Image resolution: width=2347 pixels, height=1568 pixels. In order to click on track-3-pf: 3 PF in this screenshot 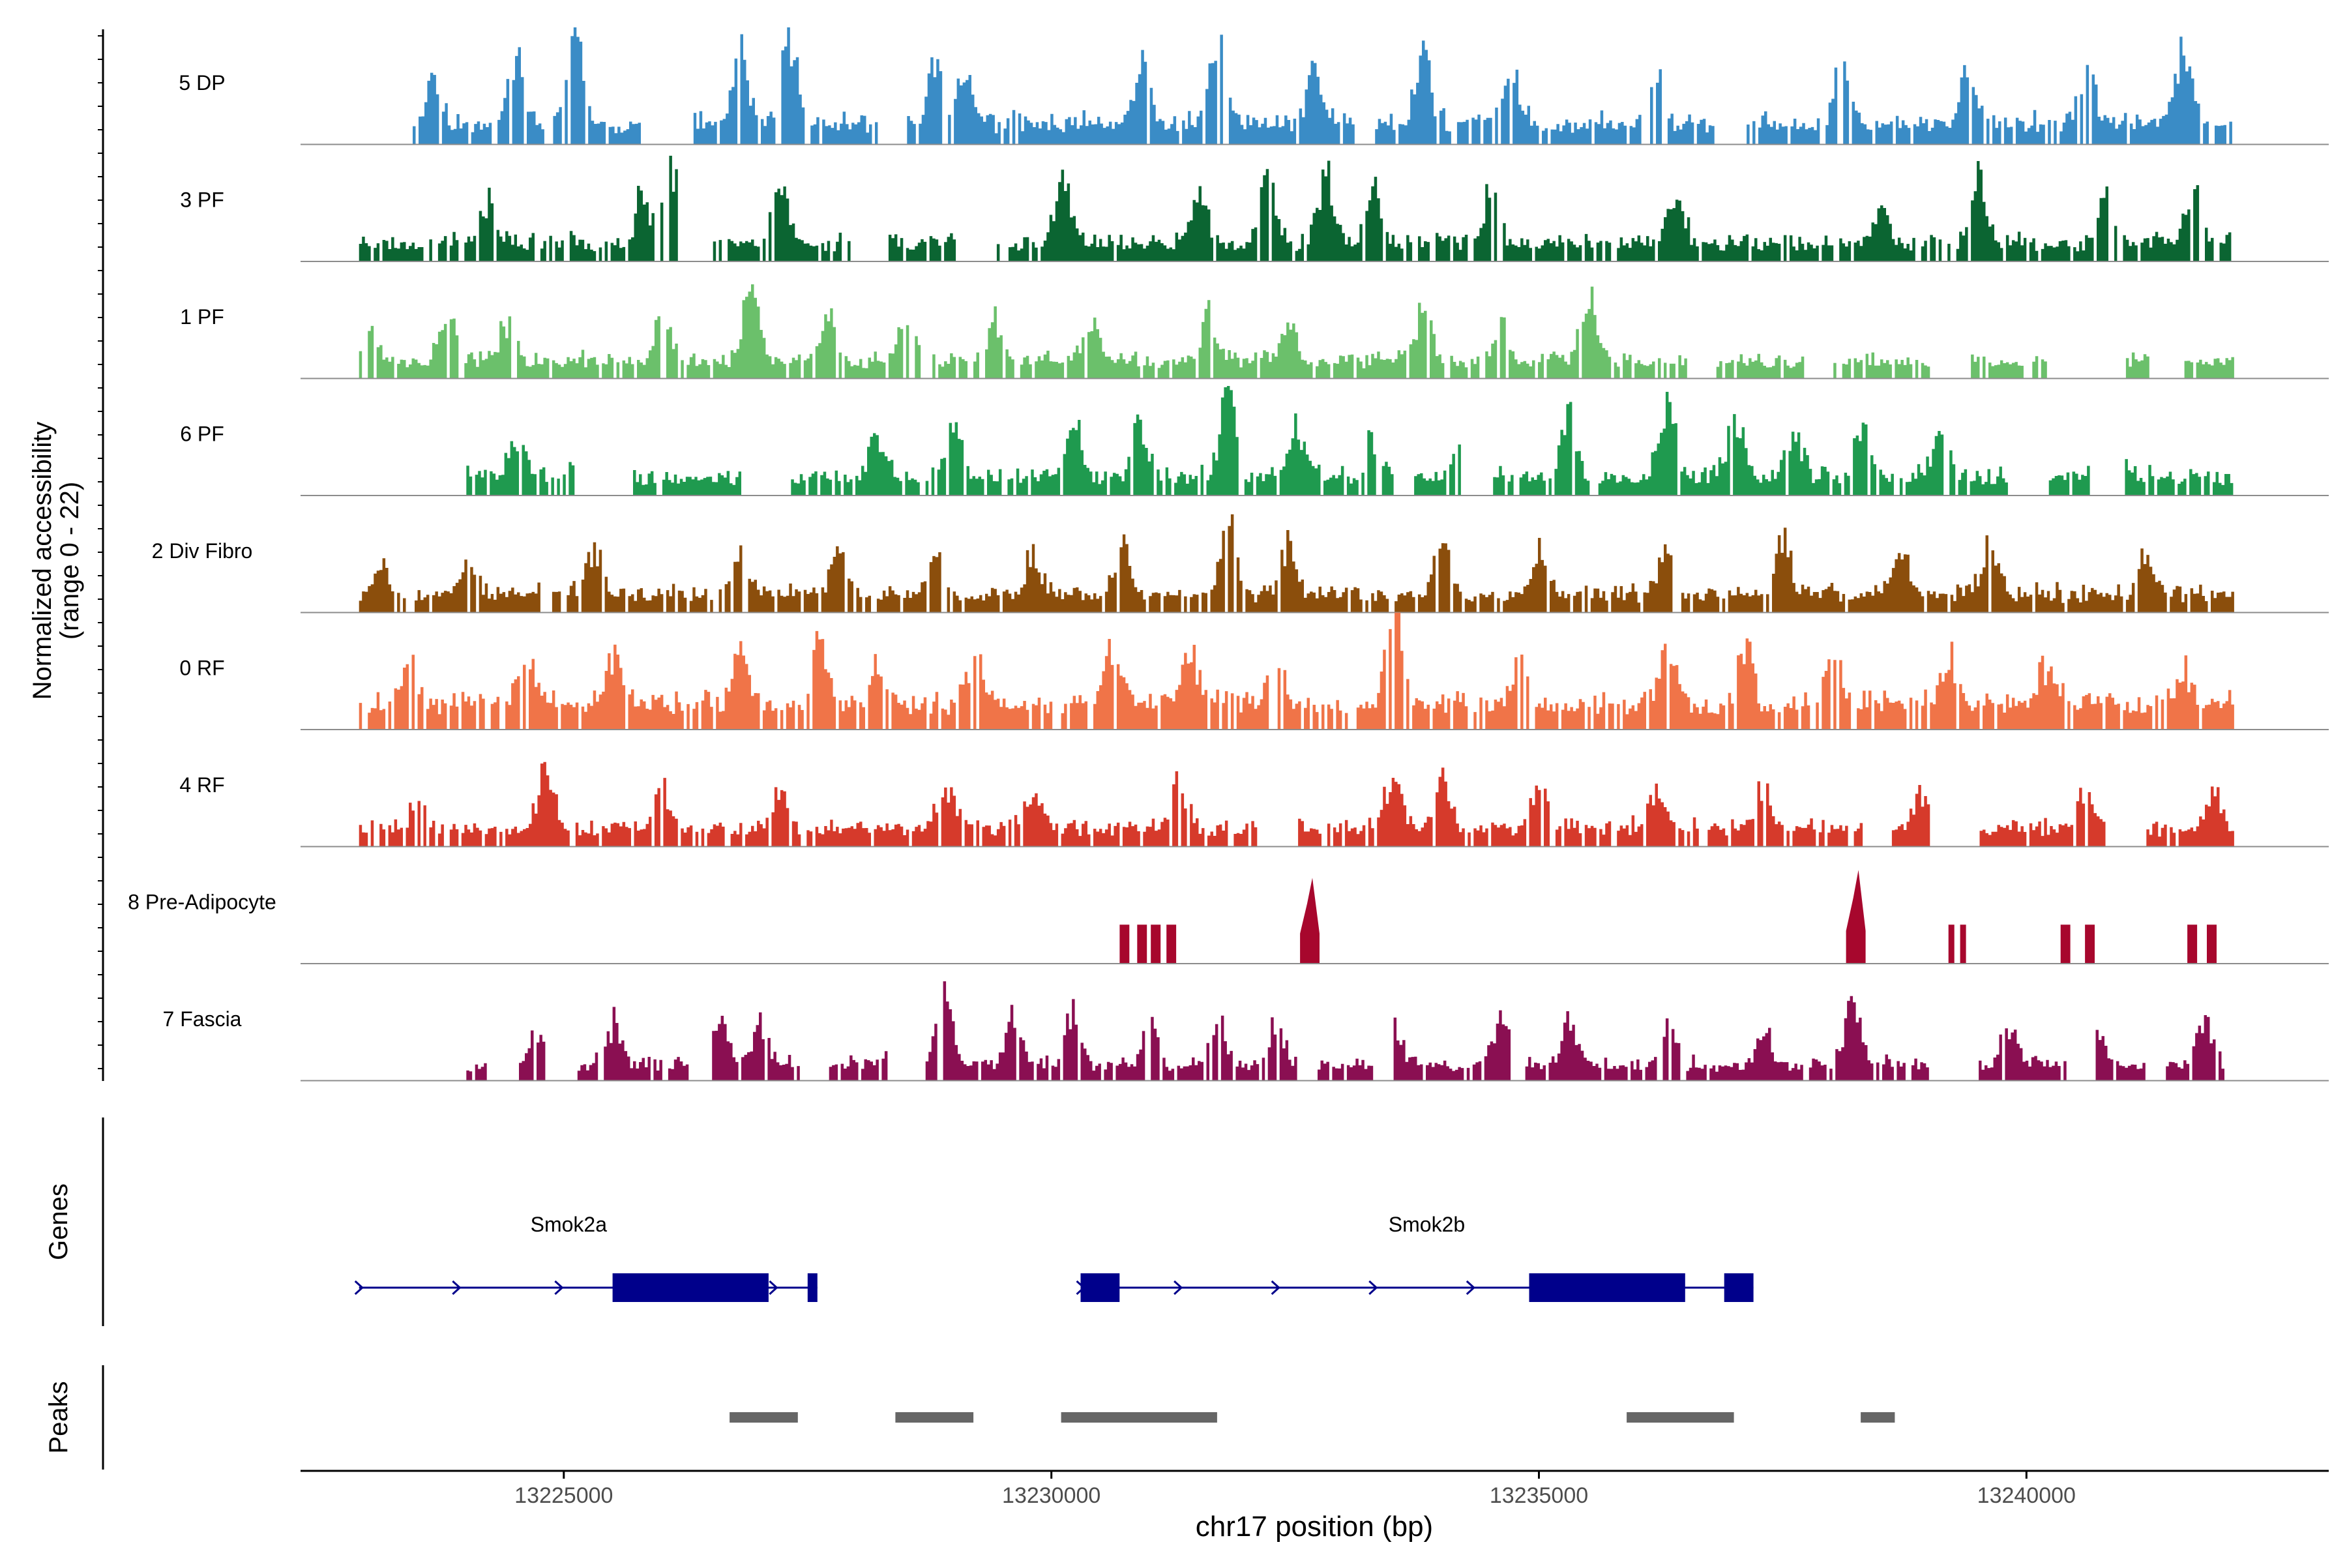, I will do `click(1254, 209)`.